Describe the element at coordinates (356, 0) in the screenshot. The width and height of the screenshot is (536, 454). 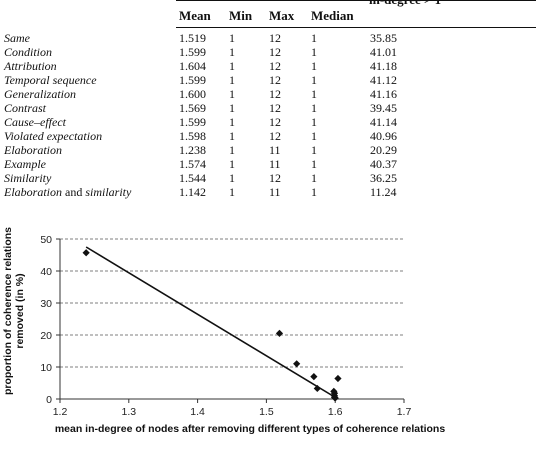
I see `table-top-rule` at that location.